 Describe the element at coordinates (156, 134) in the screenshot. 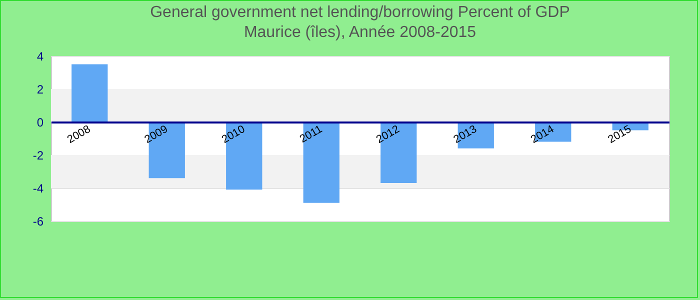

I see `x-tick-label: 2009` at that location.